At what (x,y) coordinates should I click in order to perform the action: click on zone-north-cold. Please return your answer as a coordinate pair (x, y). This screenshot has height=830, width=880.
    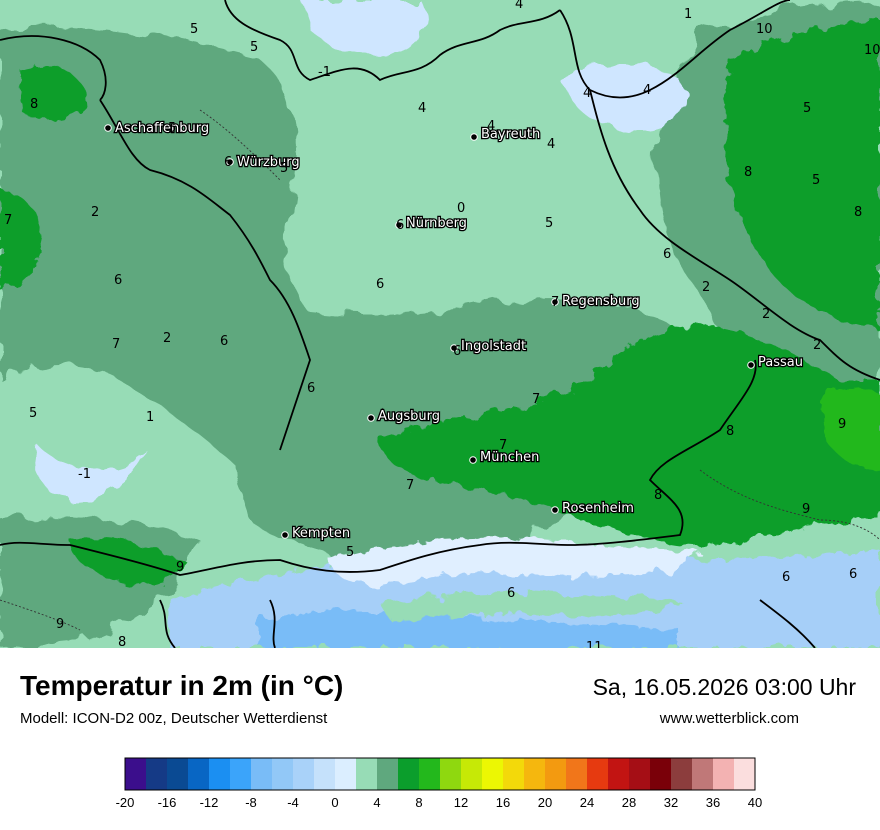
    Looking at the image, I should click on (362, 27).